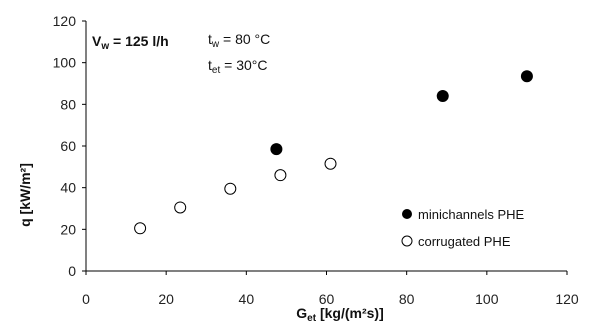  Describe the element at coordinates (237, 66) in the screenshot. I see `annotation-evaporation-temperature: tet = 30°C` at that location.